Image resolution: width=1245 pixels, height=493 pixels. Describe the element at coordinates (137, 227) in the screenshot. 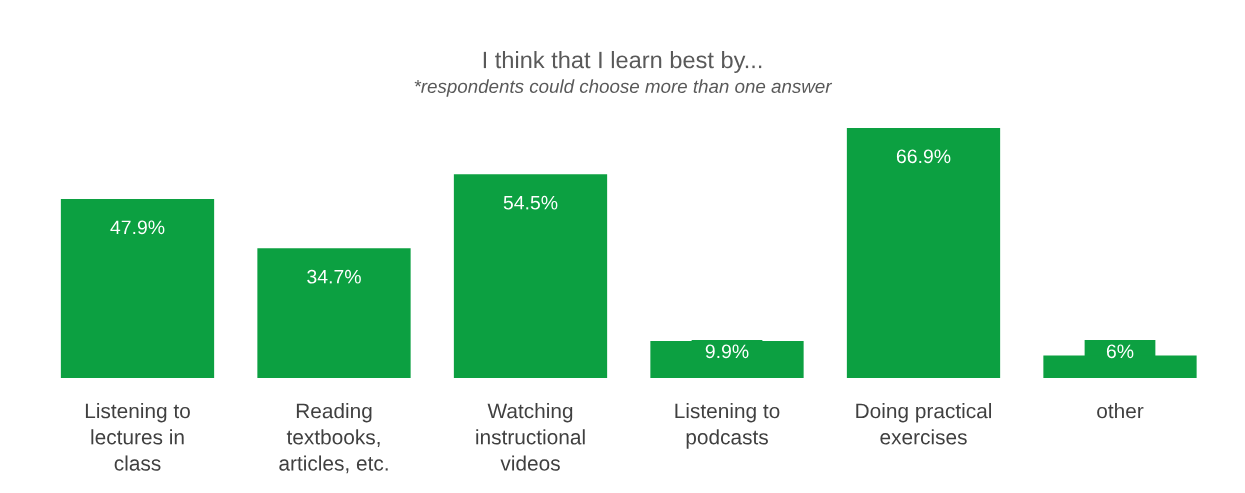

I see `data-label: 47.9%` at that location.